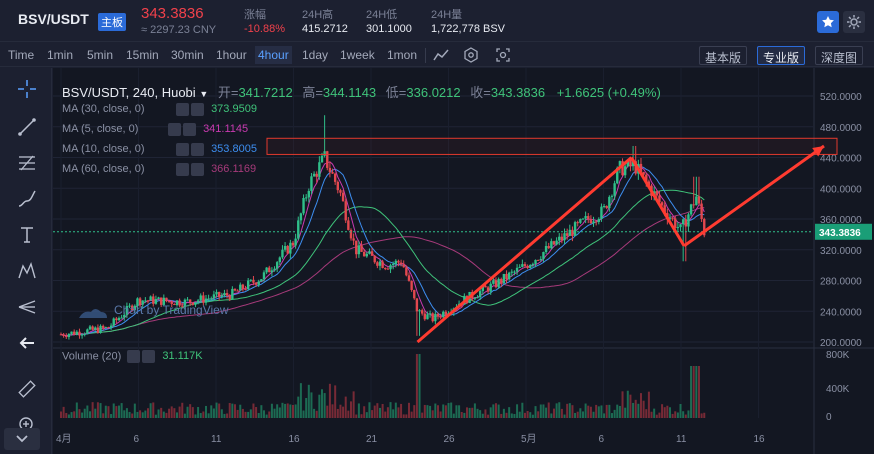  Describe the element at coordinates (273, 55) in the screenshot. I see `tf-4hour: 4hour` at that location.